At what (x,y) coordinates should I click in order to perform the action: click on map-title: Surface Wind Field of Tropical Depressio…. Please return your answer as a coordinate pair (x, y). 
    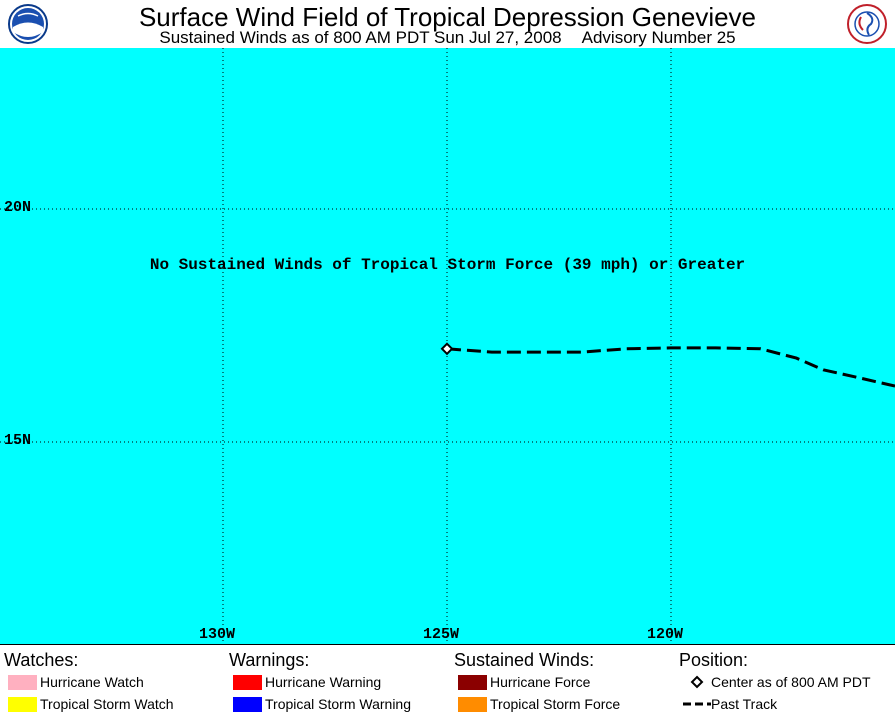
    Looking at the image, I should click on (447, 17).